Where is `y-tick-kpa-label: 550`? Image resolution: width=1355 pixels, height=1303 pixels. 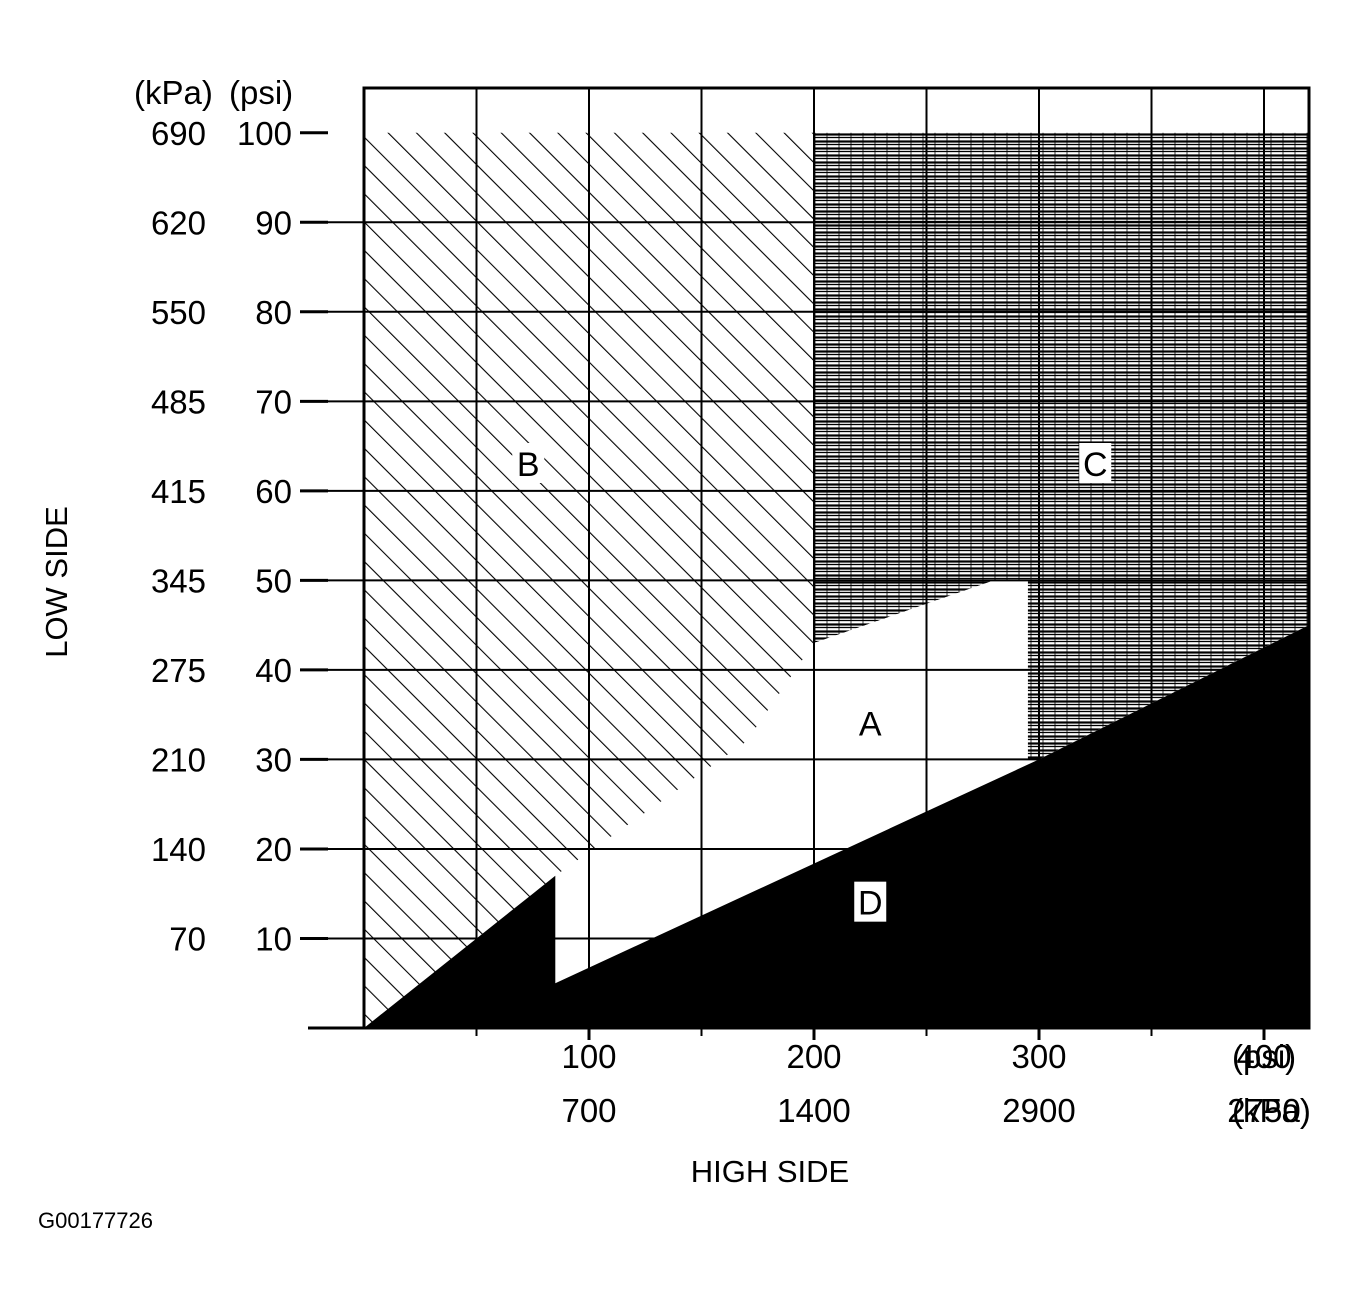 y-tick-kpa-label: 550 is located at coordinates (178, 312).